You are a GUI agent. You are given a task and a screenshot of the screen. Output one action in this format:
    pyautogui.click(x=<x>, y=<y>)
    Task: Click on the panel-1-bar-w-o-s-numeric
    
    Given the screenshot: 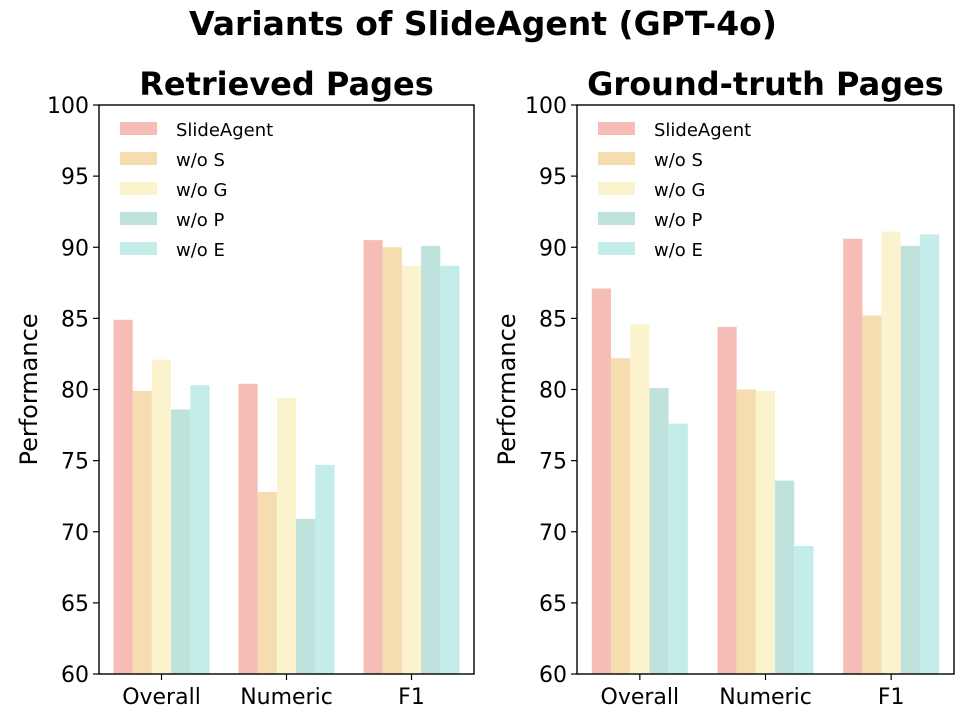 What is the action you would take?
    pyautogui.click(x=267, y=582)
    